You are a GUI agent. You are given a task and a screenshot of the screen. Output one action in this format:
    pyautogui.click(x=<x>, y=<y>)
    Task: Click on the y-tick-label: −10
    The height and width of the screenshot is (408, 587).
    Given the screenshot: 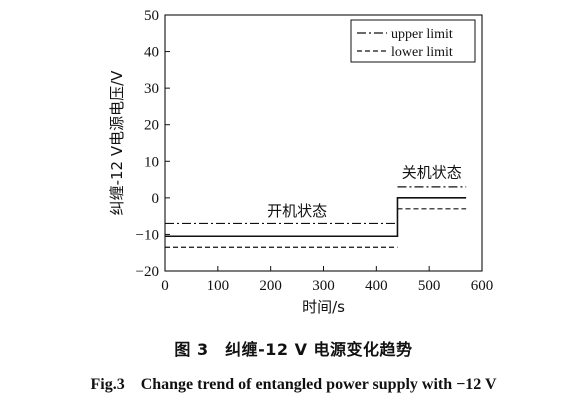 What is the action you would take?
    pyautogui.click(x=147, y=235)
    